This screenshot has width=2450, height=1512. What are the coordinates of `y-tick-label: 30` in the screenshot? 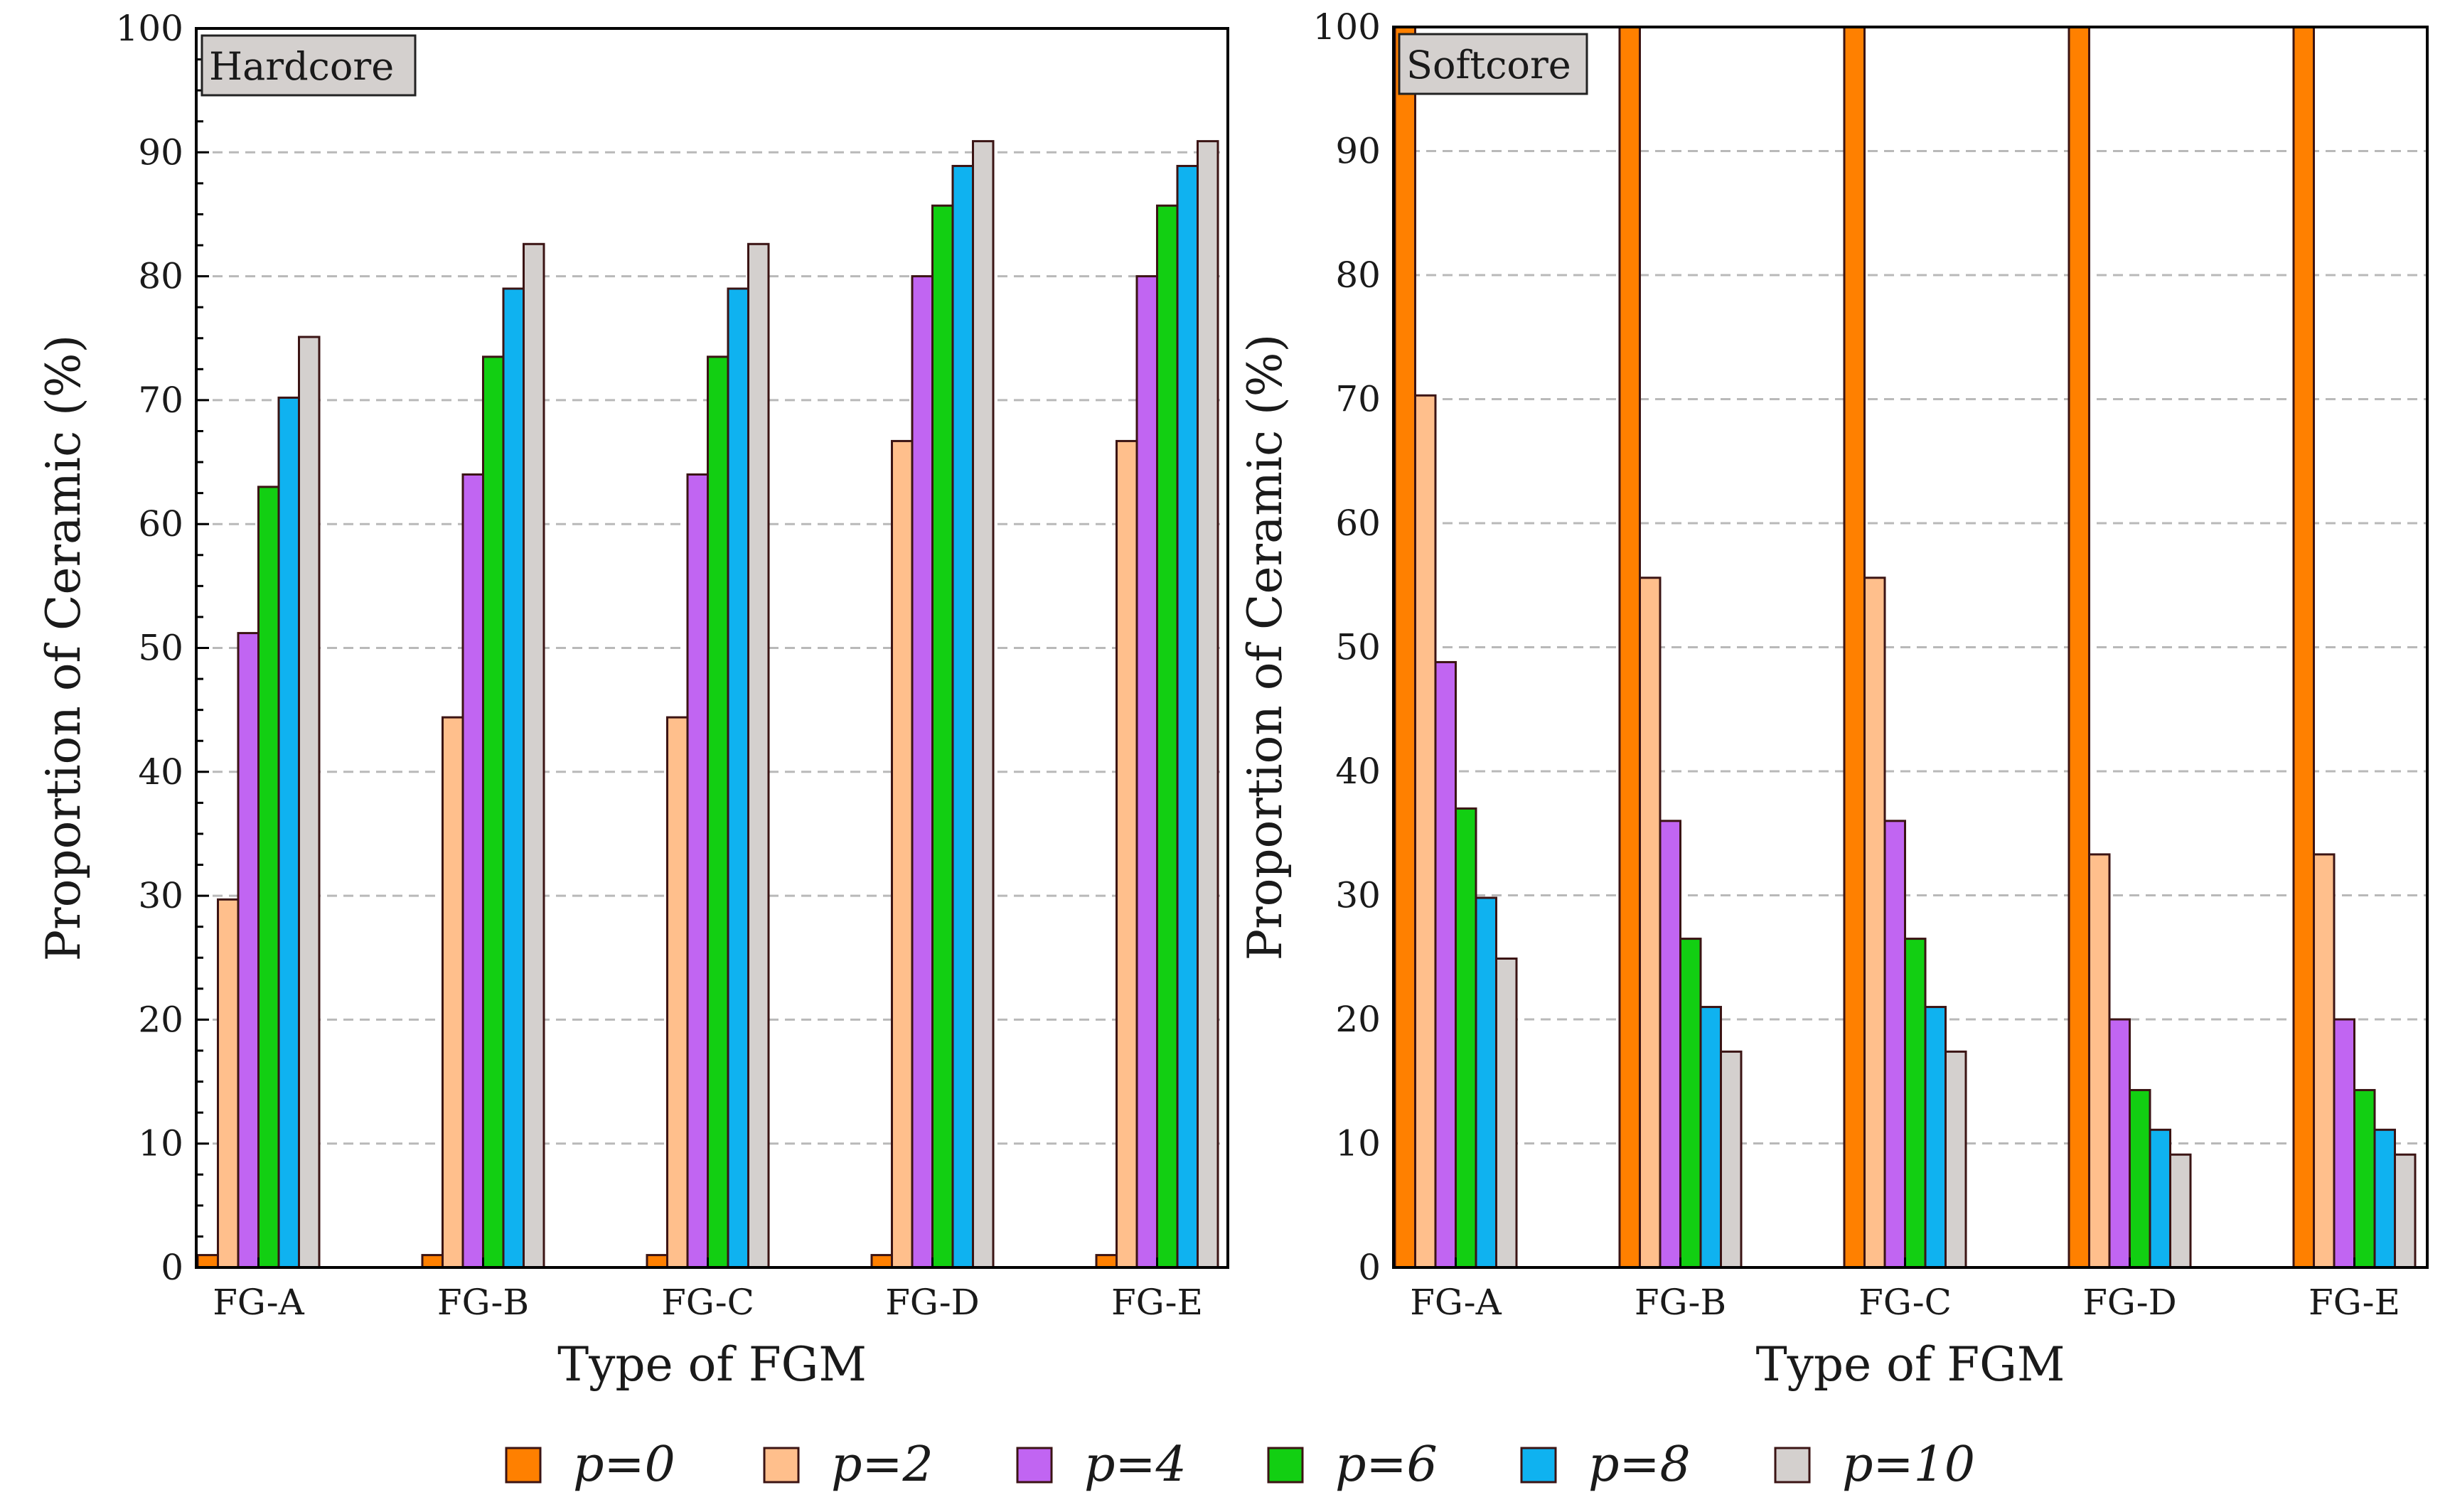 It's located at (160, 896).